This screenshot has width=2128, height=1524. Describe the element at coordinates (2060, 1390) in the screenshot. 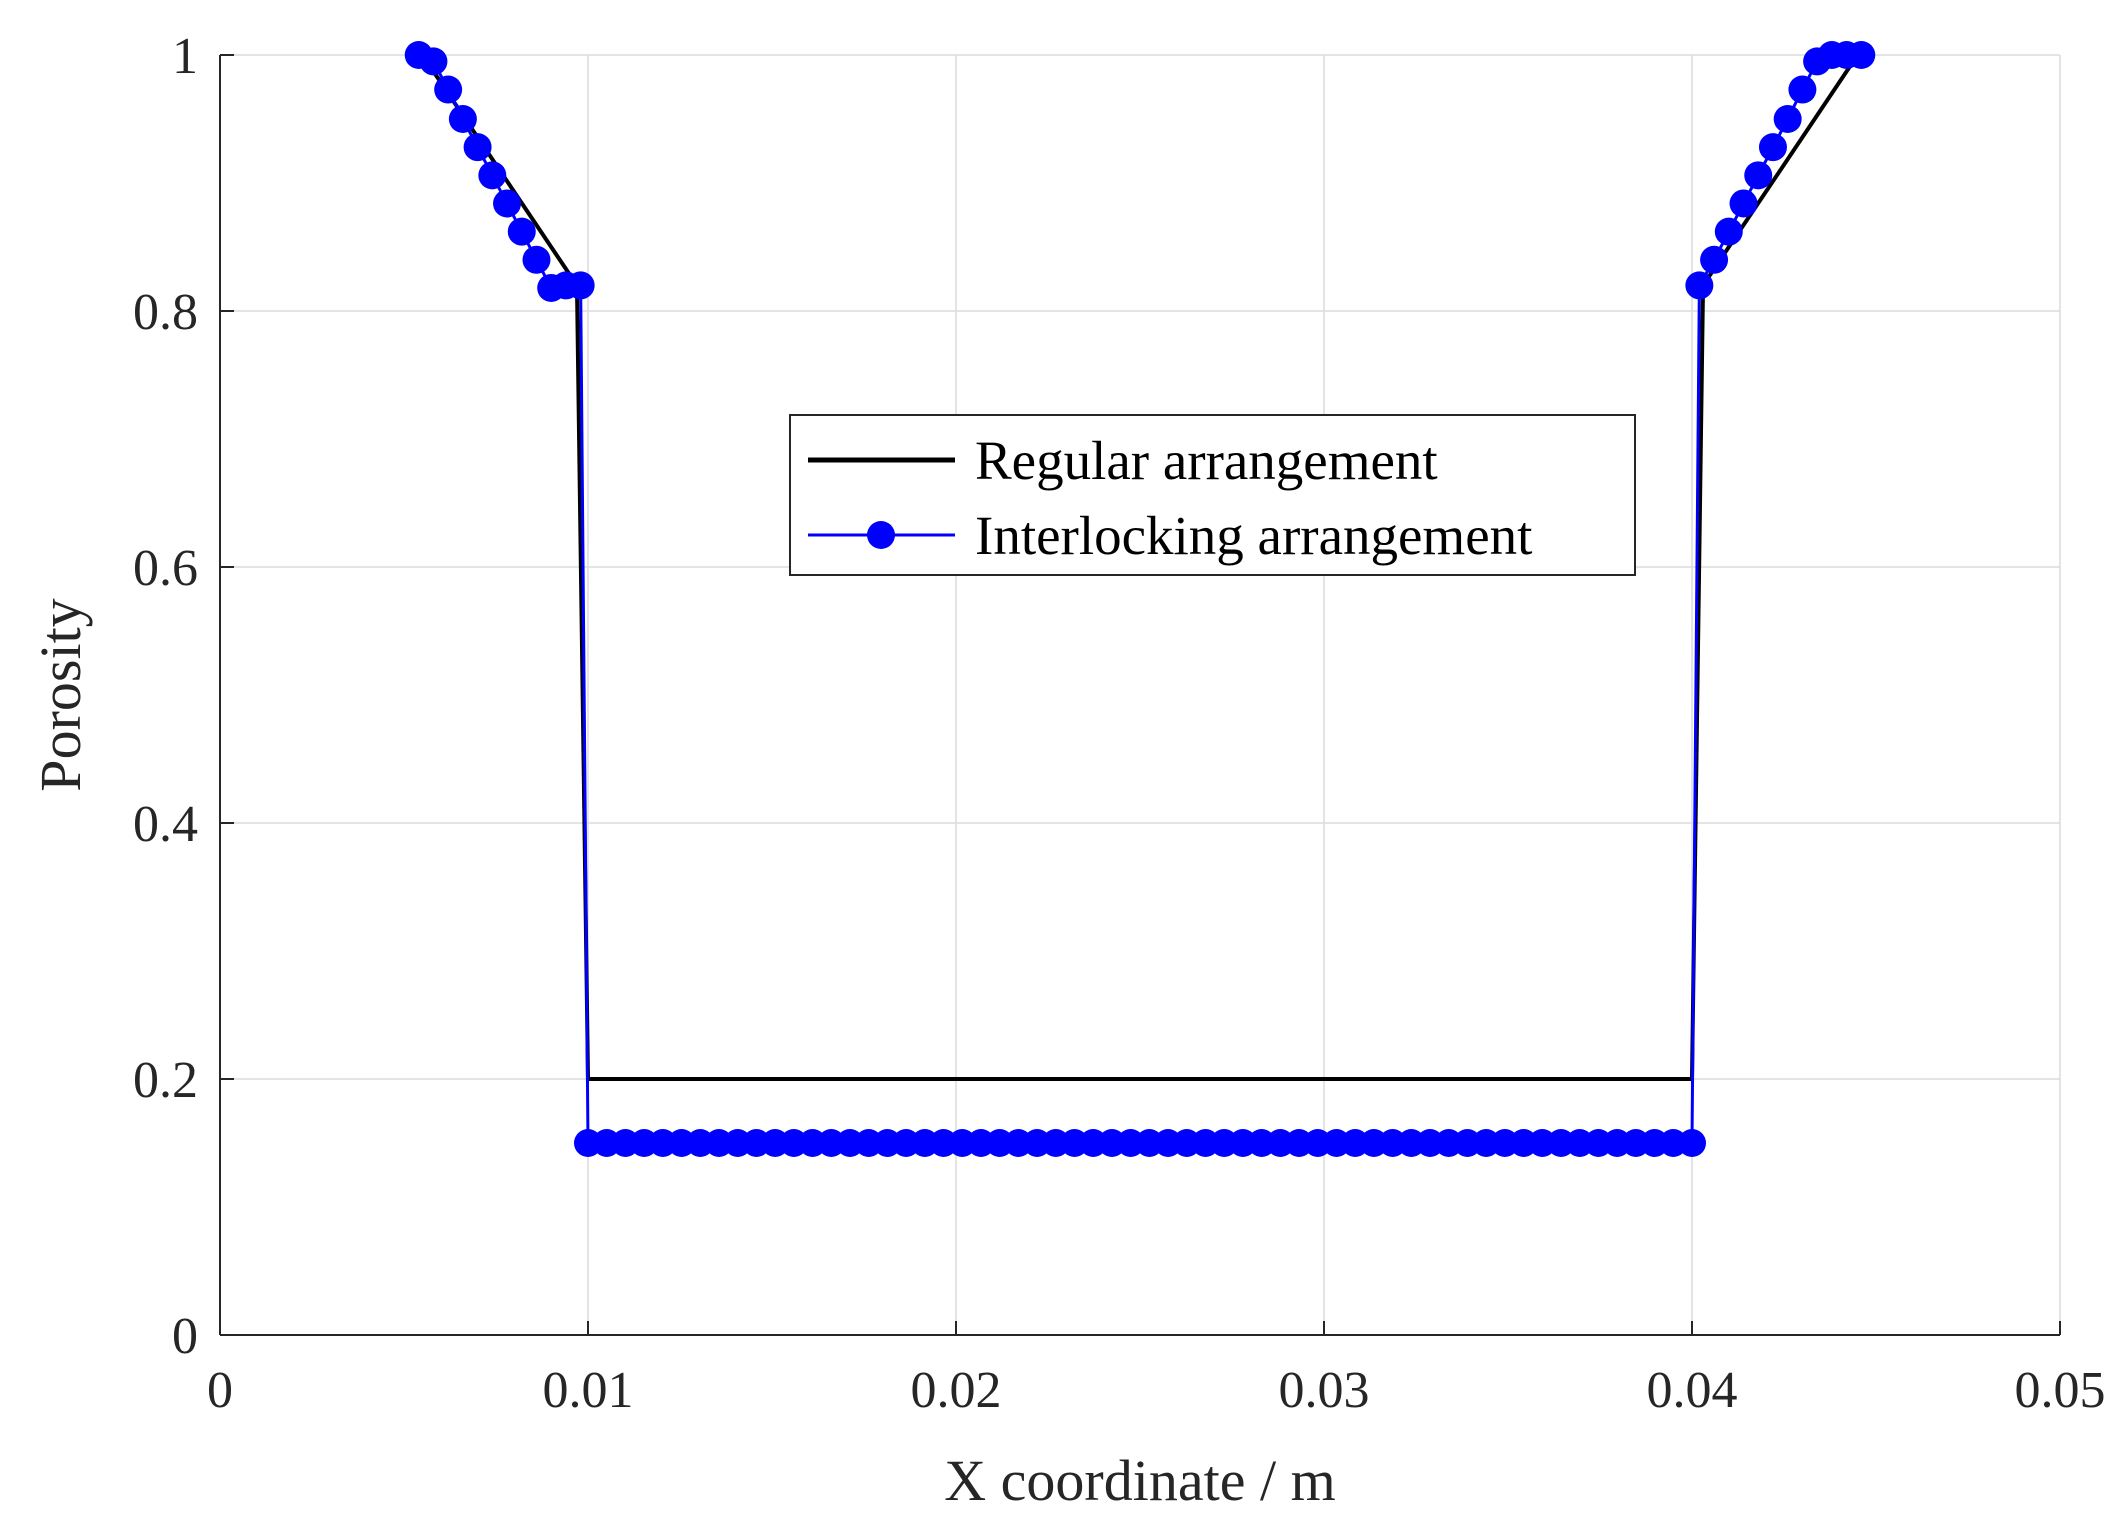

I see `x-tick-label: 0.05` at that location.